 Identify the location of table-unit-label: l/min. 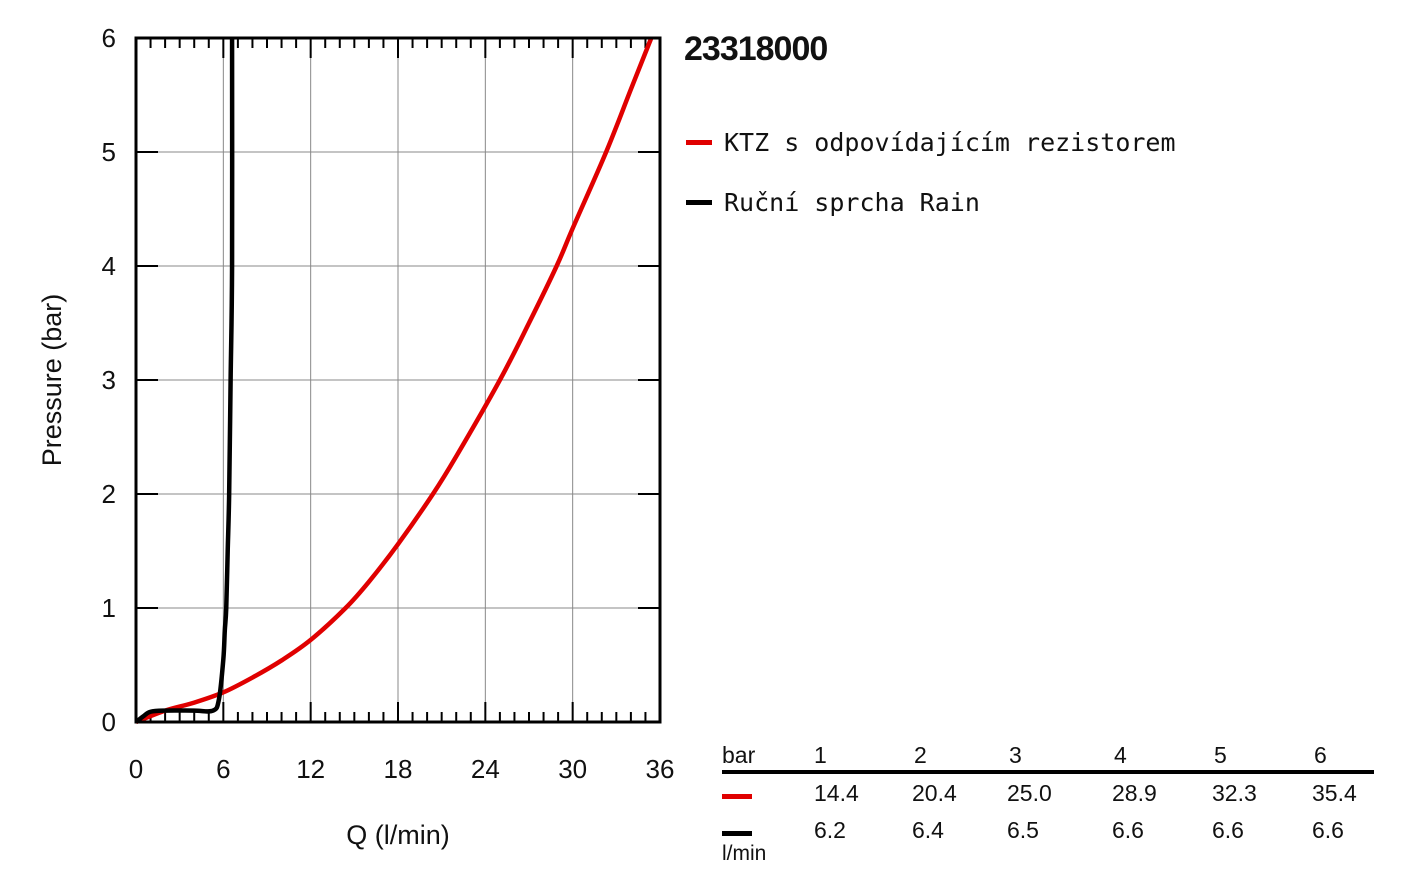
(744, 853).